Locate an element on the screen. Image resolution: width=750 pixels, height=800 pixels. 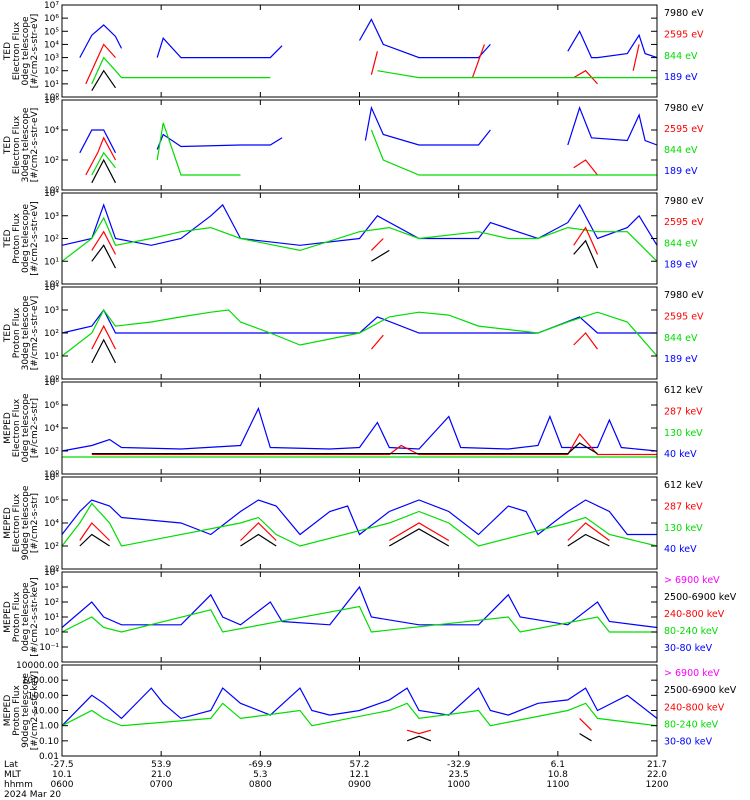
legend-entry: 30-80 keV is located at coordinates (688, 648).